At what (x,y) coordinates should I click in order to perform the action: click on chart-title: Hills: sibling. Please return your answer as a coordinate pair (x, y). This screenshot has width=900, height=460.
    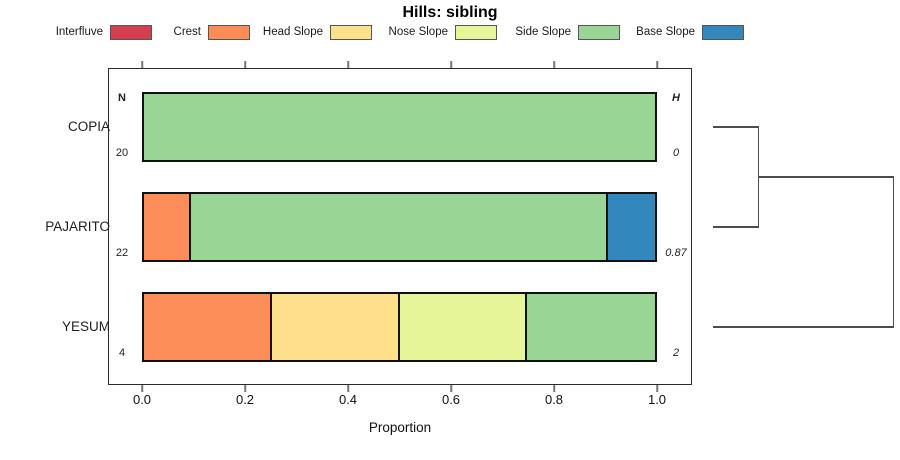
    Looking at the image, I should click on (450, 12).